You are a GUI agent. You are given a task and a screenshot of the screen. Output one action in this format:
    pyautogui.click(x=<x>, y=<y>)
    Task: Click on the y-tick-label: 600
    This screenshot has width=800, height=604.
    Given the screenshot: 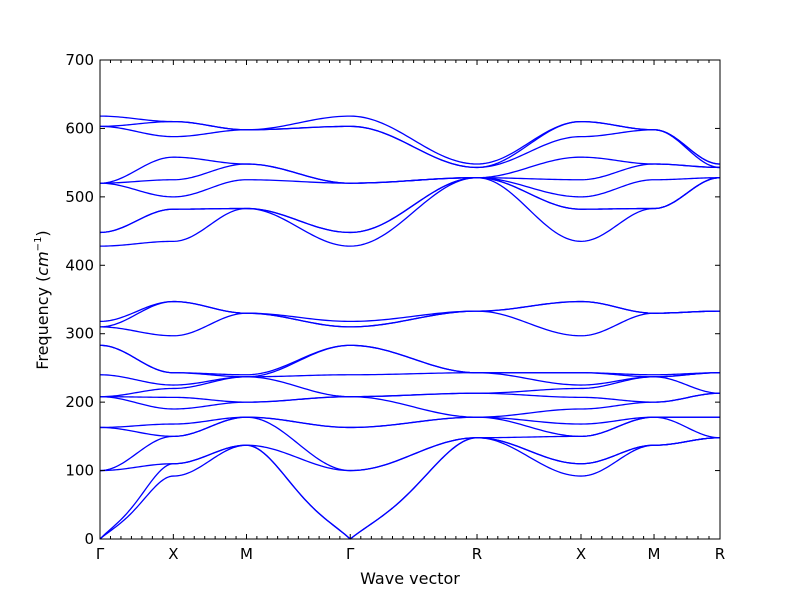 What is the action you would take?
    pyautogui.click(x=79, y=128)
    